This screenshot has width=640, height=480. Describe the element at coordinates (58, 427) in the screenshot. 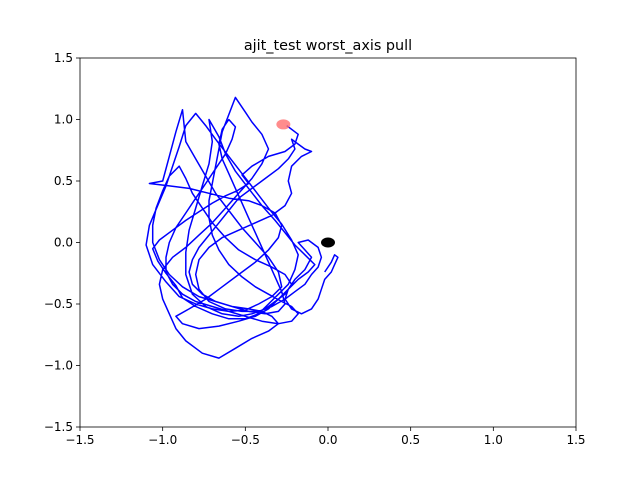

I see `y-tick-label: −1.5` at that location.